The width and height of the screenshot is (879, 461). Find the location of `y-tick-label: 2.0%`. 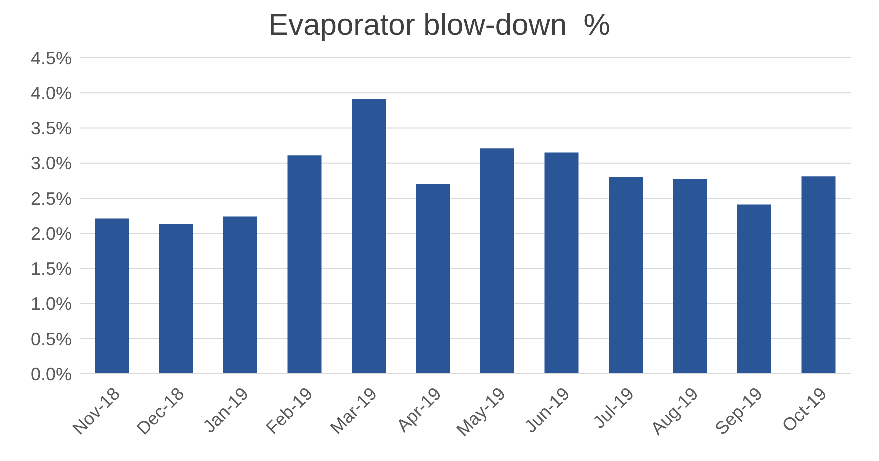

y-tick-label: 2.0% is located at coordinates (51, 234).